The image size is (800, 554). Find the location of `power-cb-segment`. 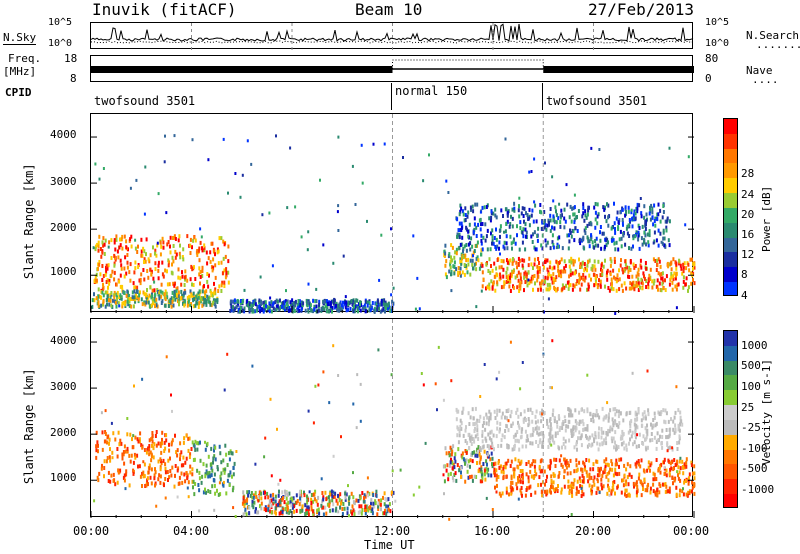

power-cb-segment is located at coordinates (730, 230).